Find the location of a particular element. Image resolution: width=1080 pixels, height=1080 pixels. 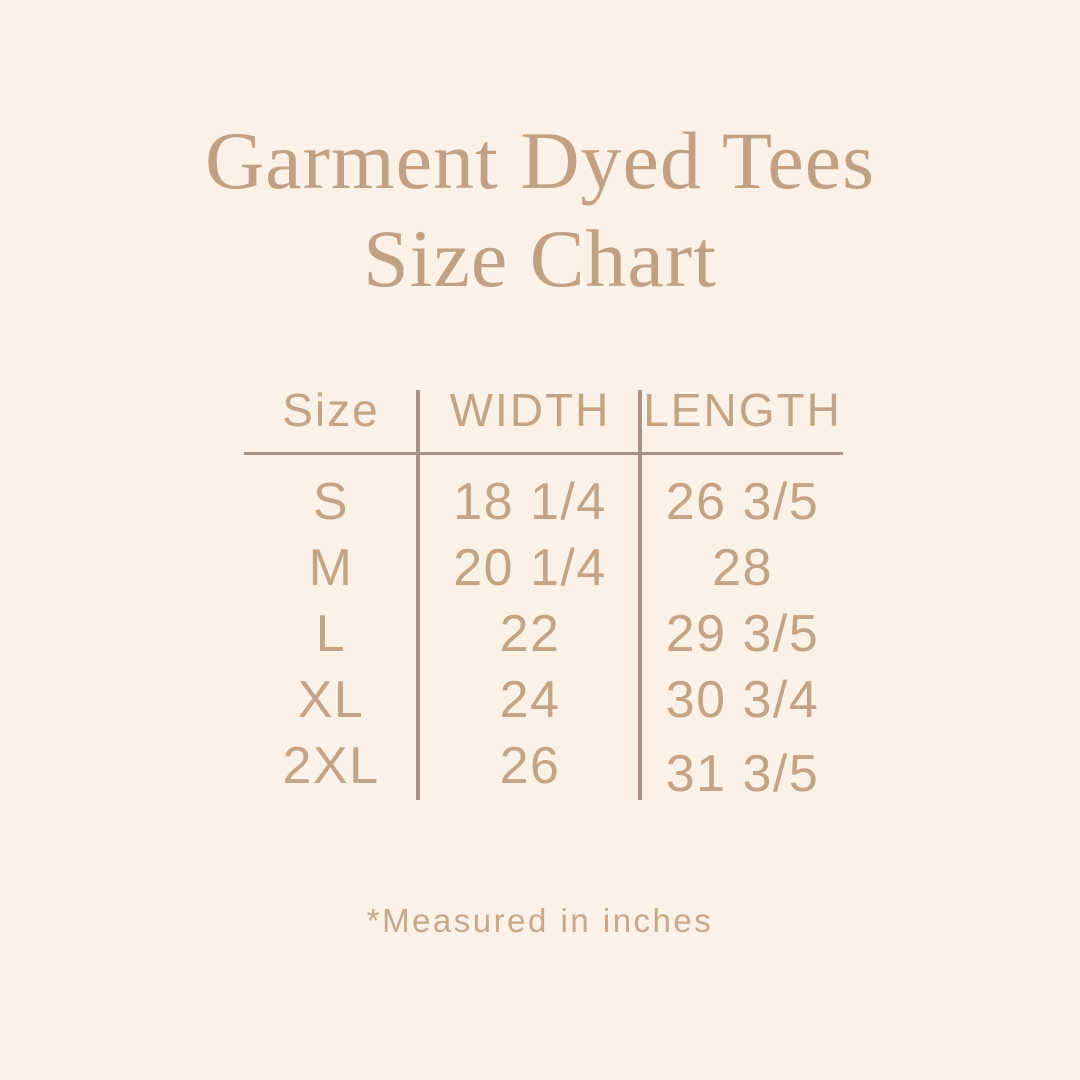

width-cell: 18 1/4 is located at coordinates (530, 502).